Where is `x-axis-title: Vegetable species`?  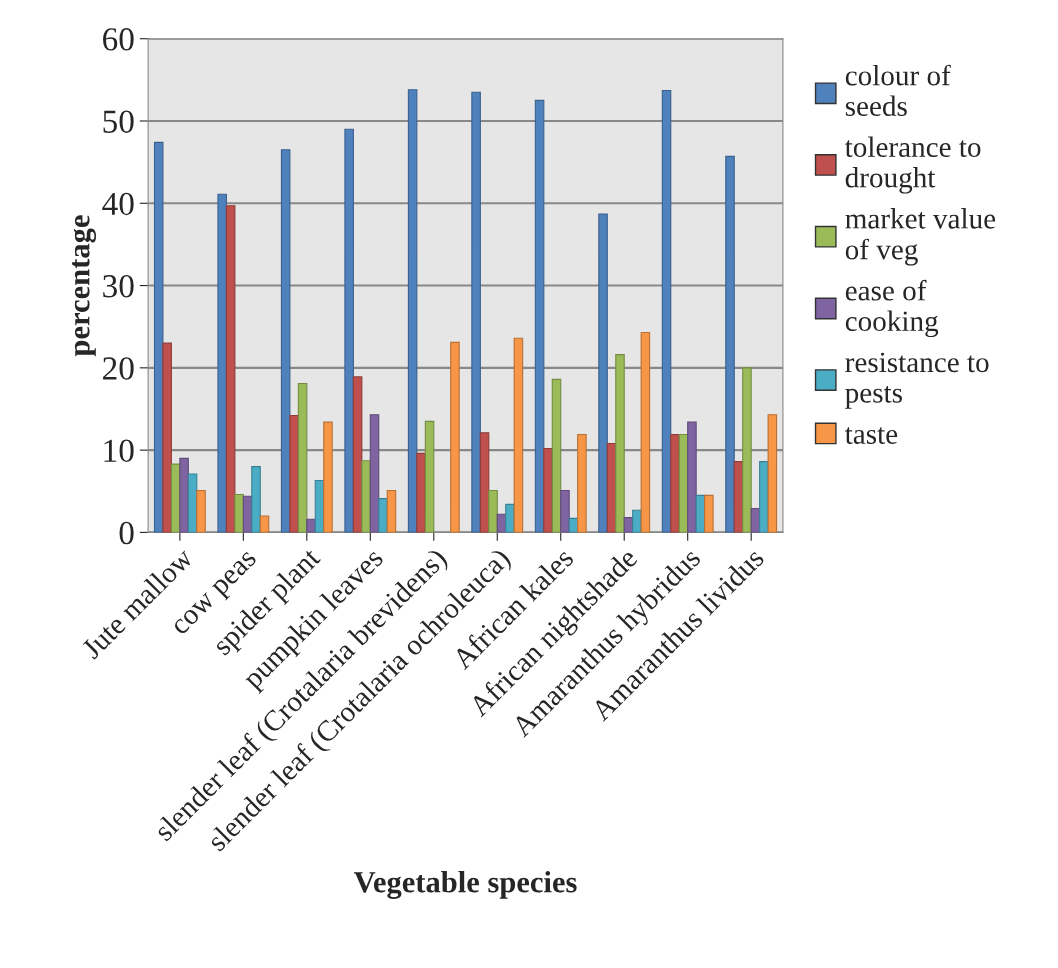 x-axis-title: Vegetable species is located at coordinates (465, 884).